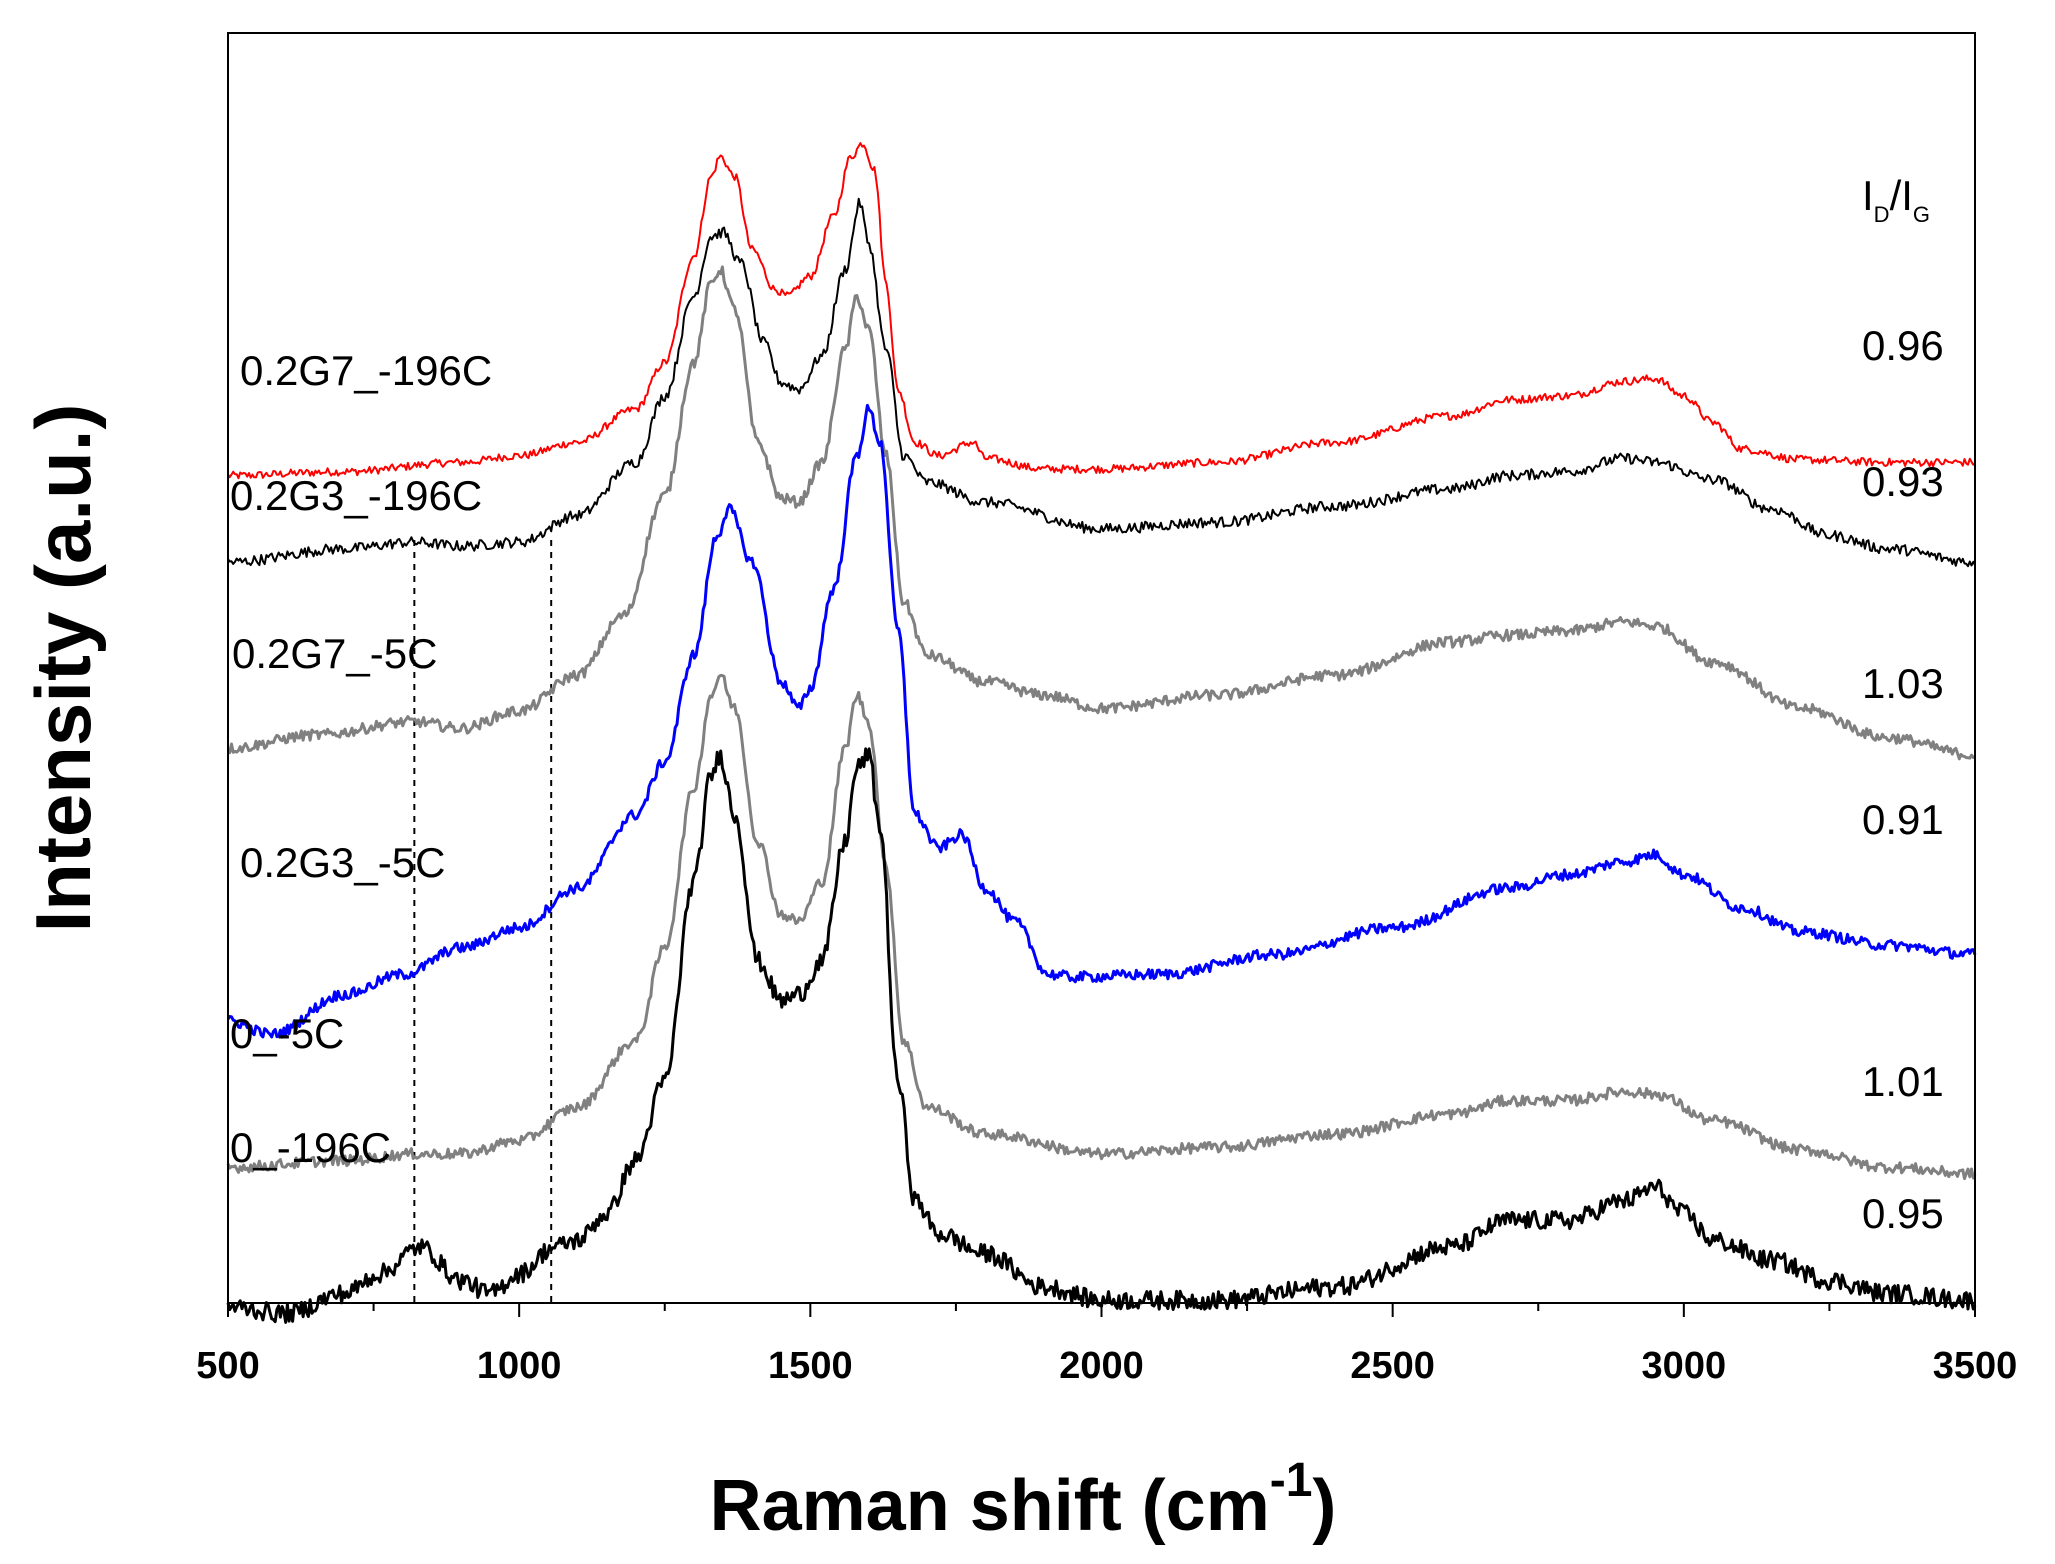 This screenshot has height=1564, width=2055. Describe the element at coordinates (1903, 683) in the screenshot. I see `ratio-label-2: 1.03` at that location.